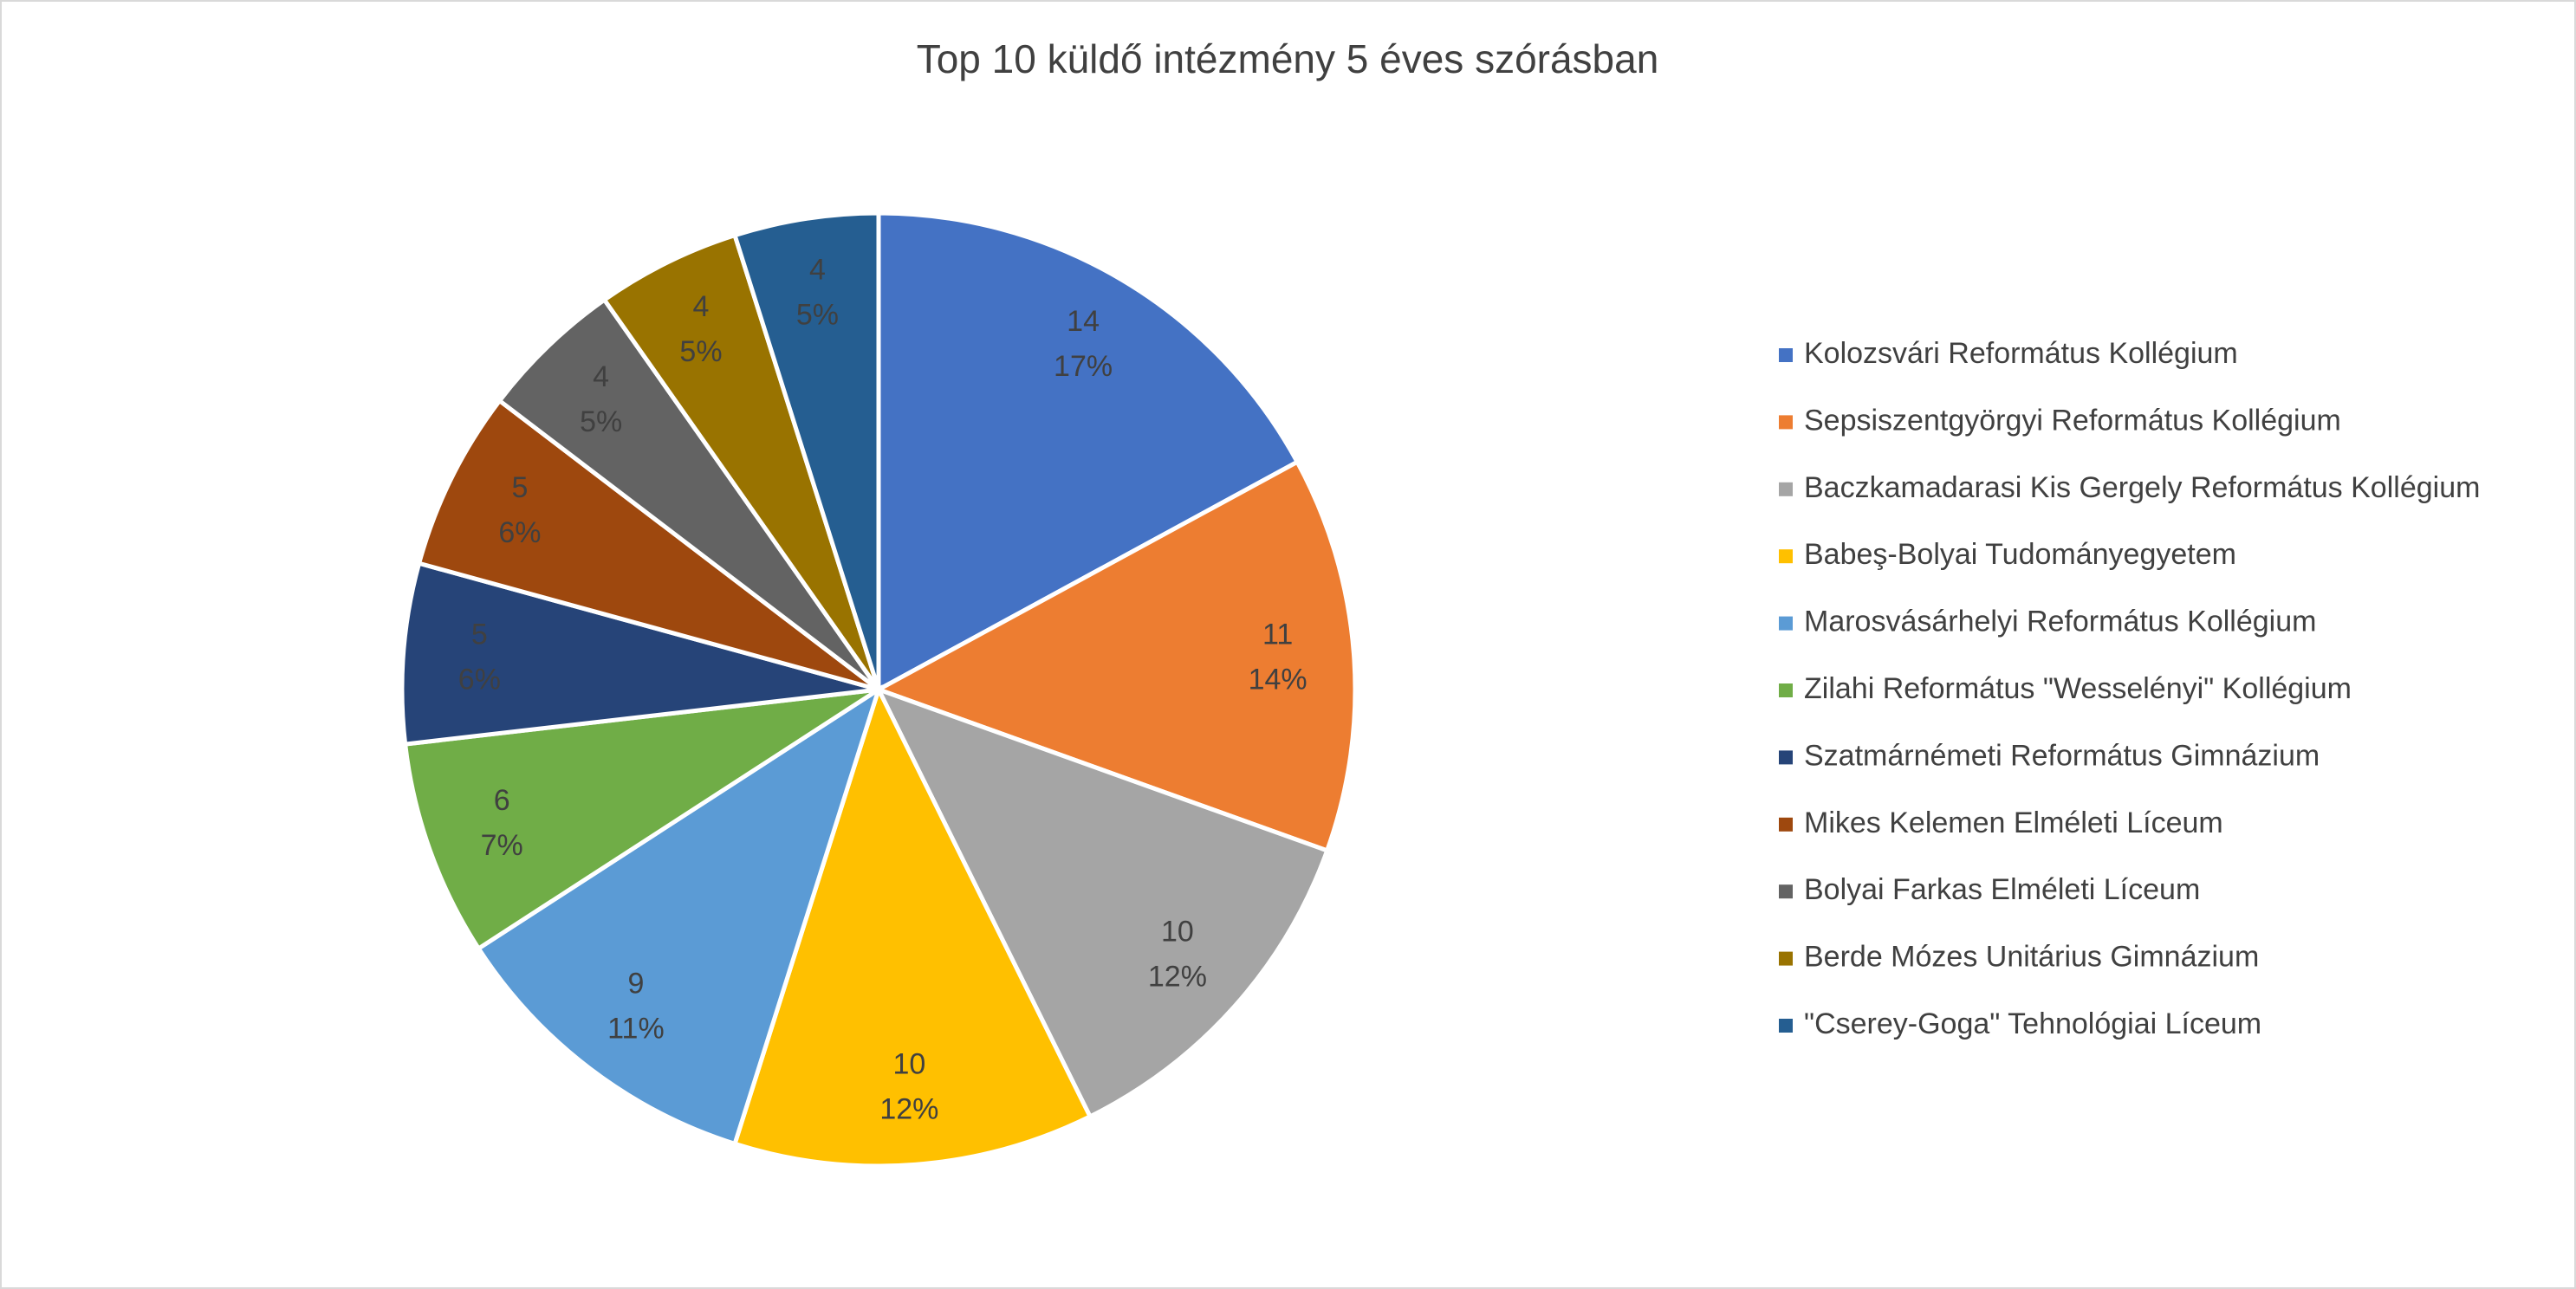 The image size is (2576, 1289). I want to click on legend-label: Bolyai Farkas Elméleti Líceum, so click(2002, 889).